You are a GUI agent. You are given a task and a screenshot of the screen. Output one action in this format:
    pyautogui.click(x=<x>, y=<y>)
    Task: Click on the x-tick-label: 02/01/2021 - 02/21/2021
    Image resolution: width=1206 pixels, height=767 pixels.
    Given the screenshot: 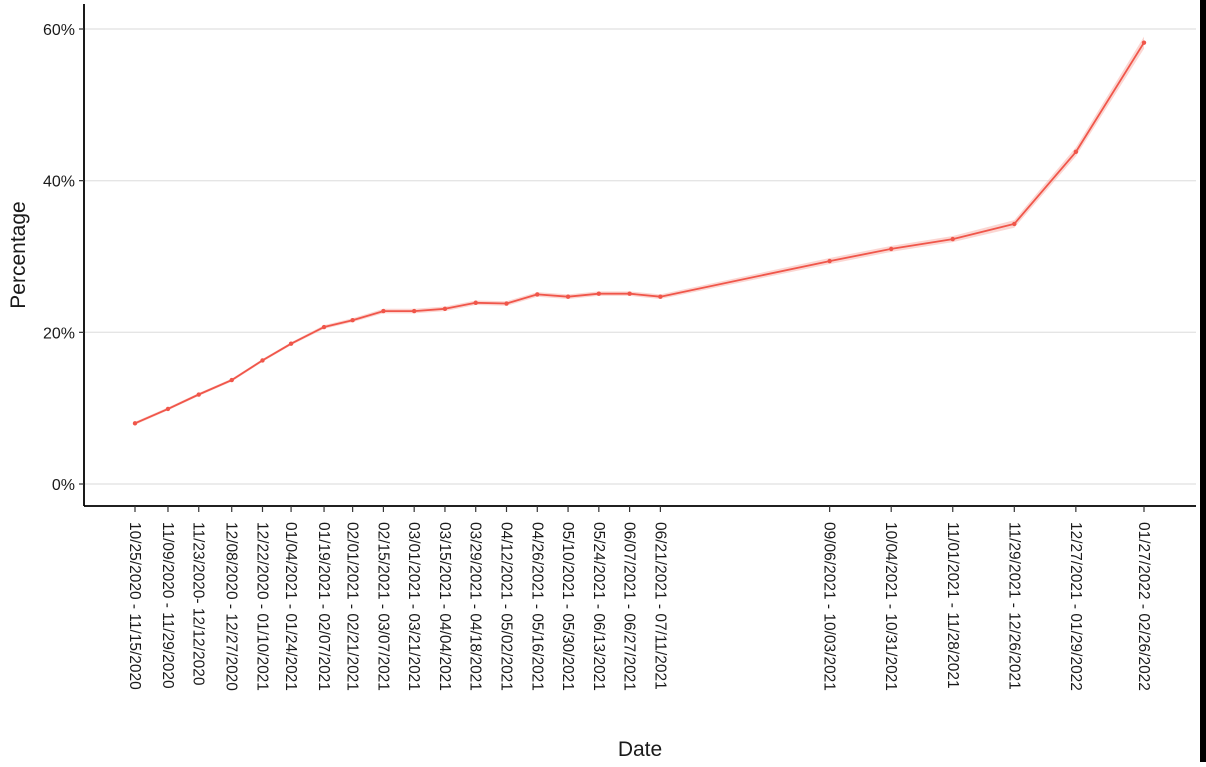 What is the action you would take?
    pyautogui.click(x=352, y=606)
    